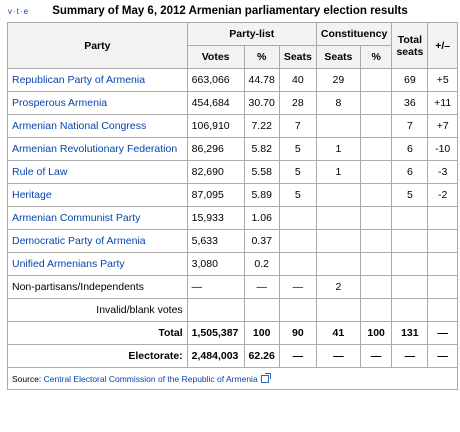 The width and height of the screenshot is (460, 432). I want to click on source-prefix: Source:, so click(28, 378).